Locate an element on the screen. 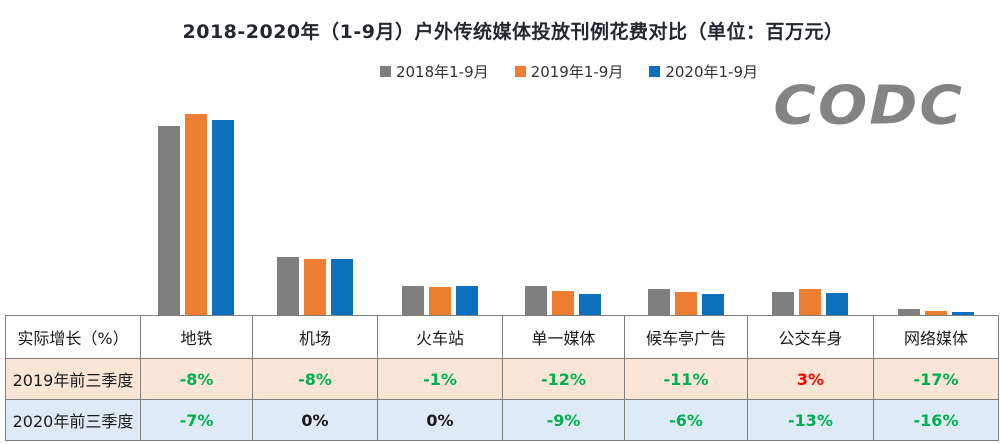 The image size is (1000, 444). table-column-header: 火车站 is located at coordinates (440, 337).